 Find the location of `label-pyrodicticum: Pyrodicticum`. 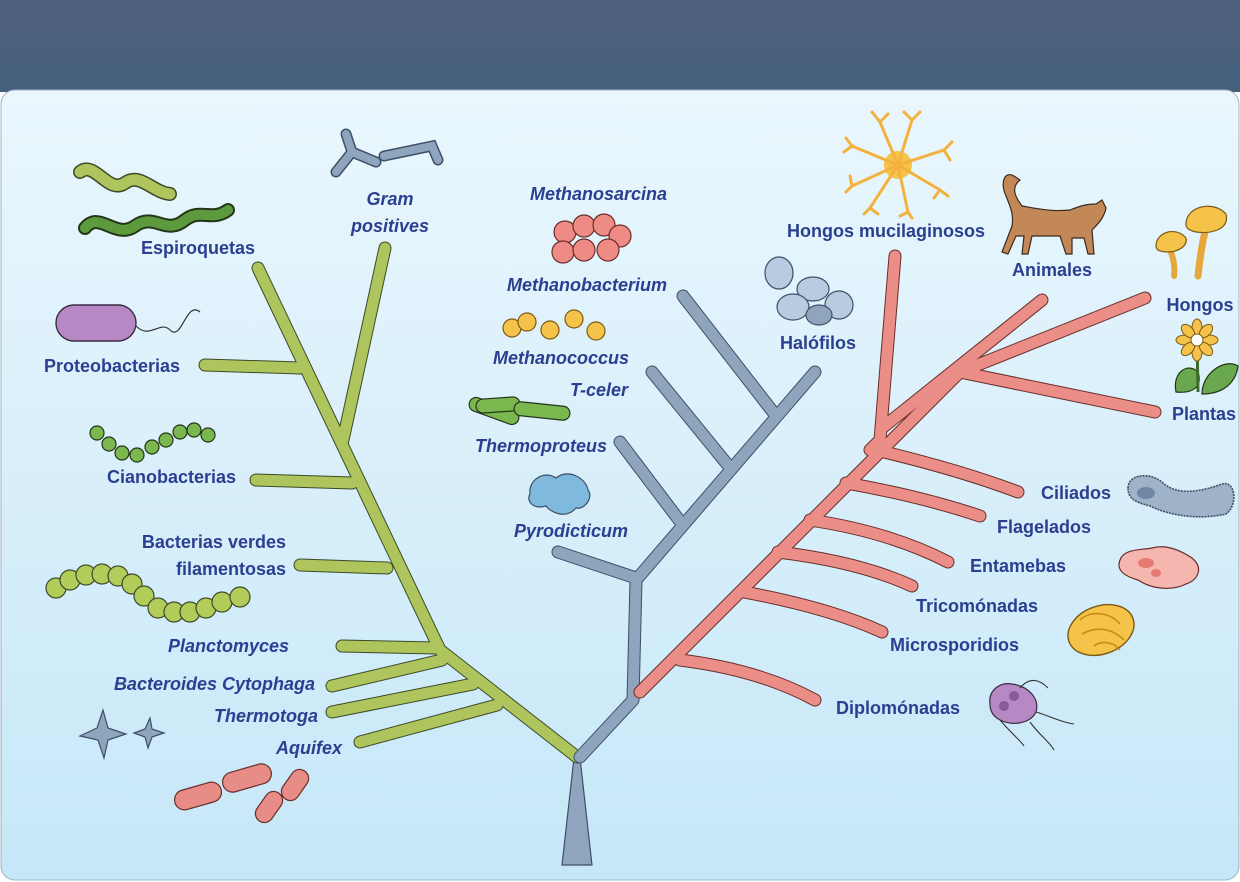

label-pyrodicticum: Pyrodicticum is located at coordinates (571, 531).